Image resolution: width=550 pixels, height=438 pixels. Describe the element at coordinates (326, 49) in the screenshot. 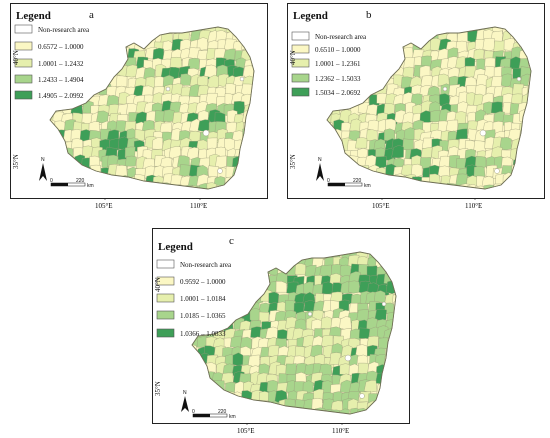

I see `legend-item-class1: 0.6510 – 1.0000` at that location.